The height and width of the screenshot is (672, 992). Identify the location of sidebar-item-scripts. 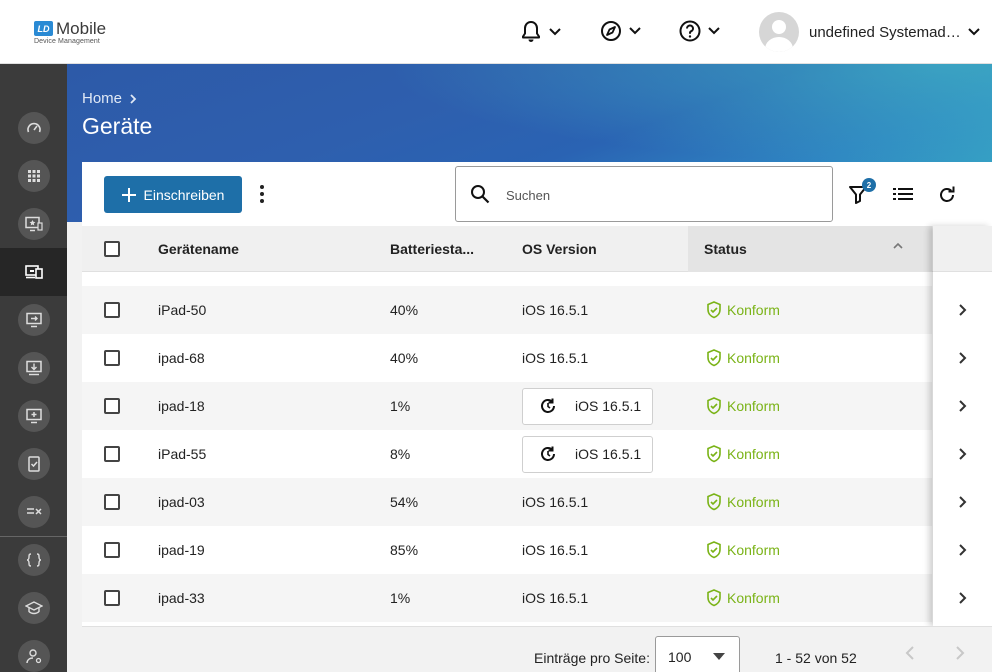
(33, 560).